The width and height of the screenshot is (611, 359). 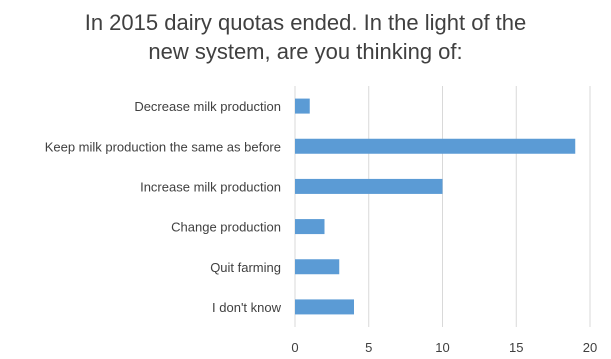 What do you see at coordinates (163, 146) in the screenshot?
I see `category-label: Keep milk production the same as before` at bounding box center [163, 146].